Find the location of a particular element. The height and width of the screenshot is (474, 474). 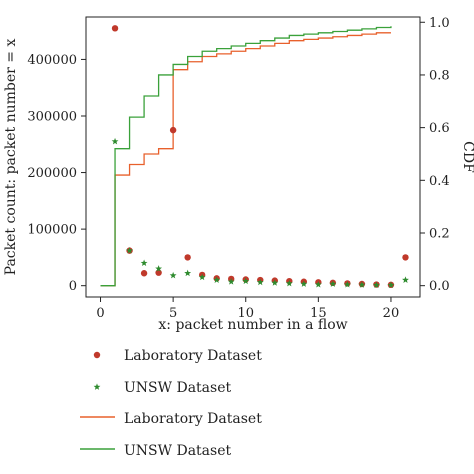

y-left-tick-label: 200000 is located at coordinates (52, 173).